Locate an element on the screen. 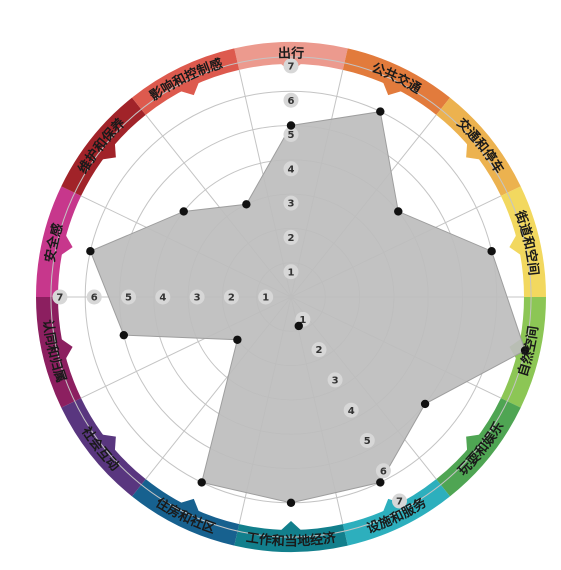 The width and height of the screenshot is (561, 570). category-label-13: 维护和保养 is located at coordinates (102, 145).